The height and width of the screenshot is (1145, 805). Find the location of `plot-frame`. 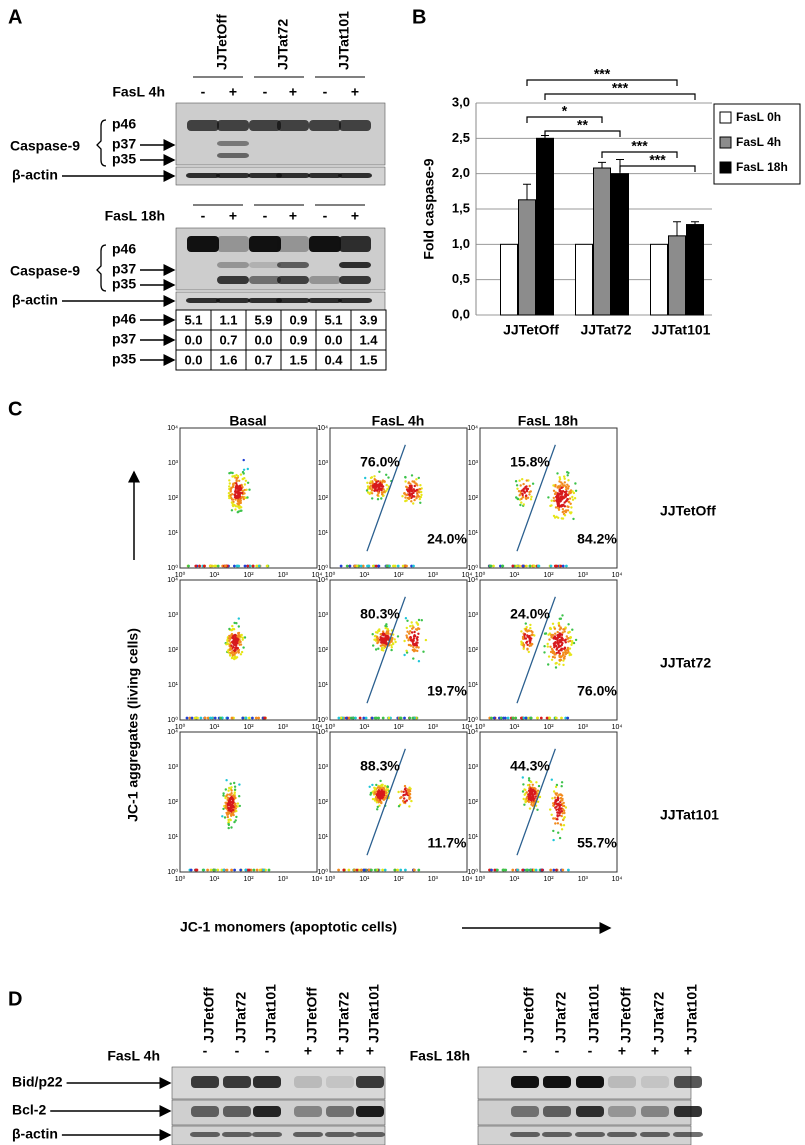

plot-frame is located at coordinates (398, 650).